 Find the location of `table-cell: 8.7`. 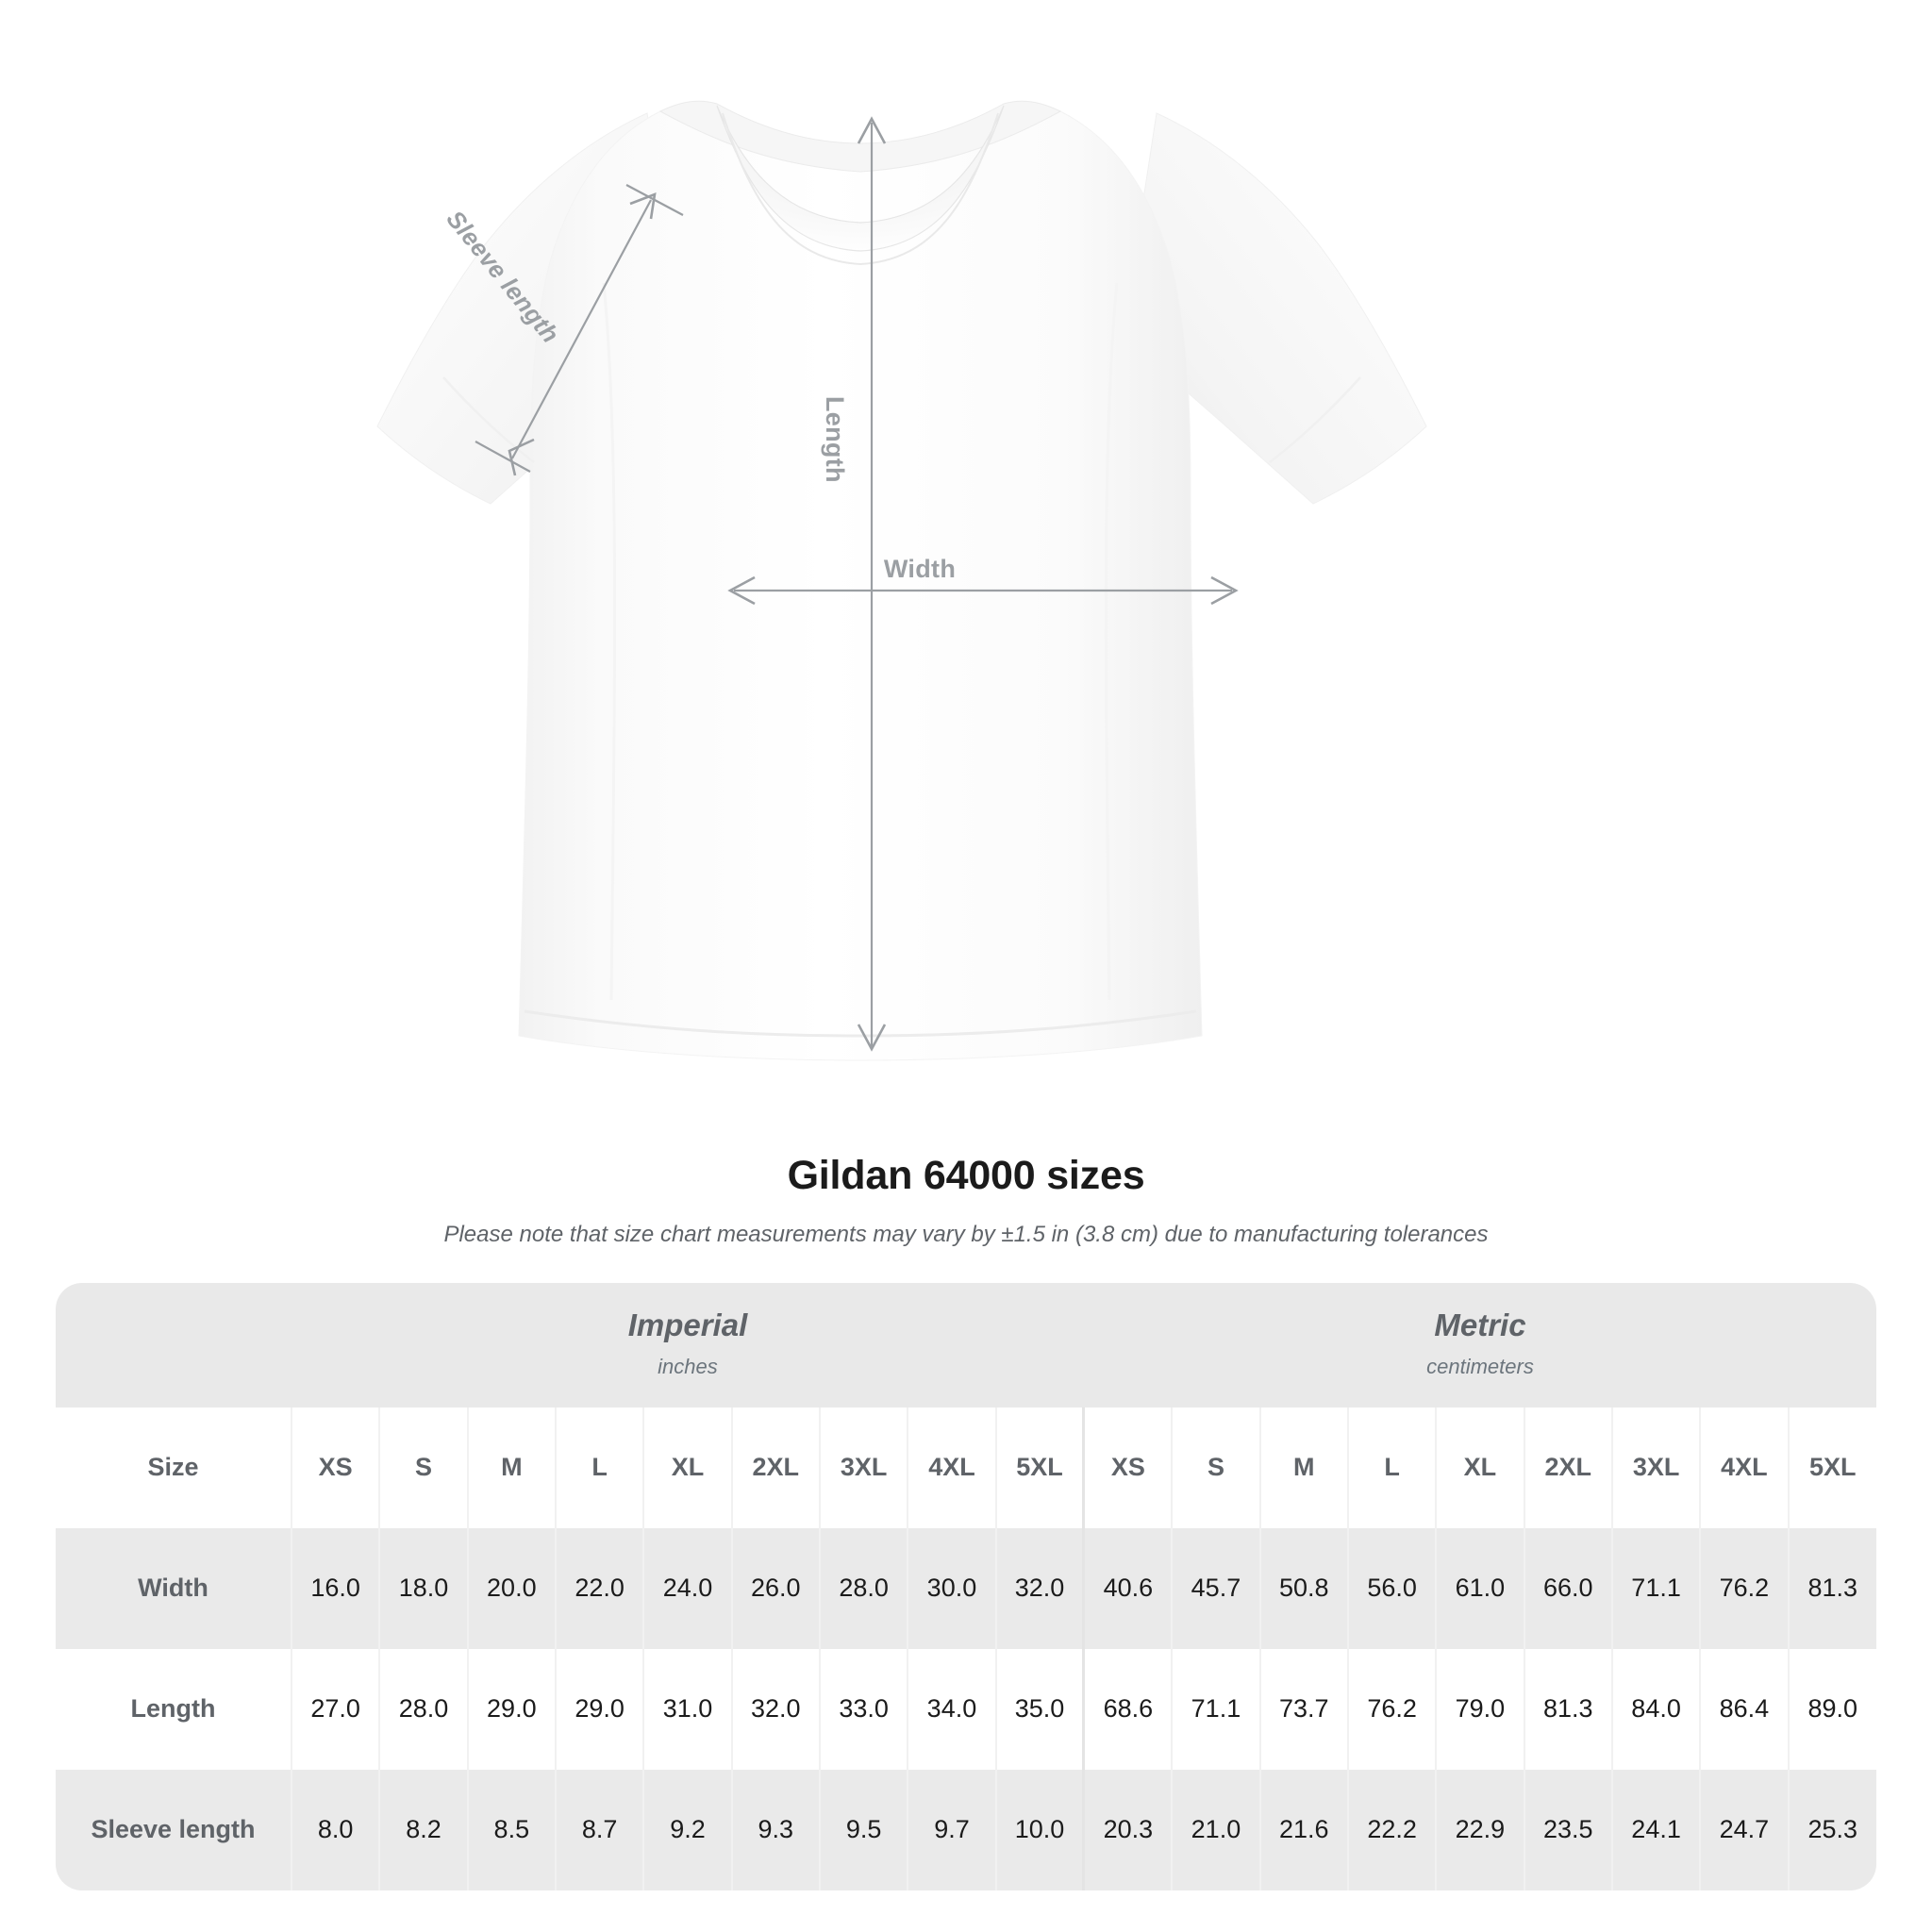

table-cell: 8.7 is located at coordinates (599, 1829).